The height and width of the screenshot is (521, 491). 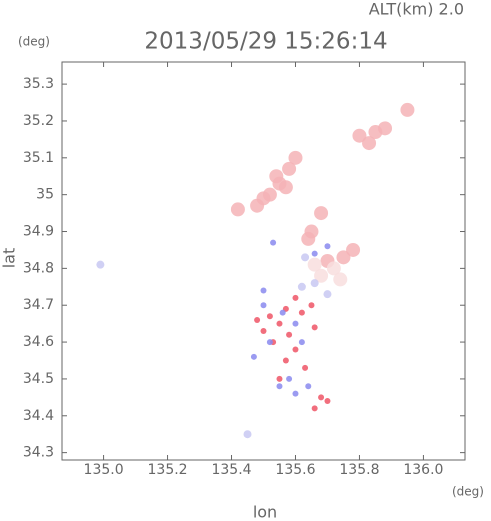 I want to click on y-tick-label: 35.1, so click(x=38, y=158).